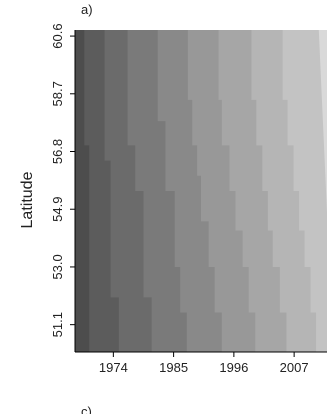 The image size is (327, 414). Describe the element at coordinates (294, 367) in the screenshot. I see `x-tick-label: 2007` at that location.